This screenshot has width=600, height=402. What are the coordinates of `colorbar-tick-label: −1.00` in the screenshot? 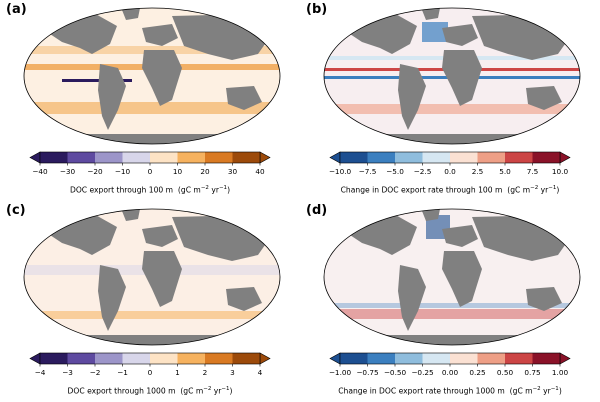 It's located at (340, 372).